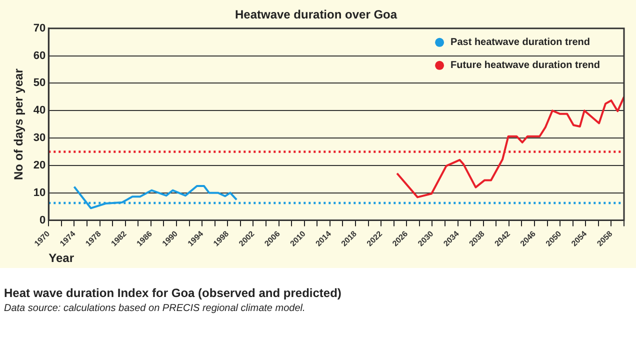 This screenshot has width=636, height=337. What do you see at coordinates (39, 138) in the screenshot?
I see `y-tick-label: 30` at bounding box center [39, 138].